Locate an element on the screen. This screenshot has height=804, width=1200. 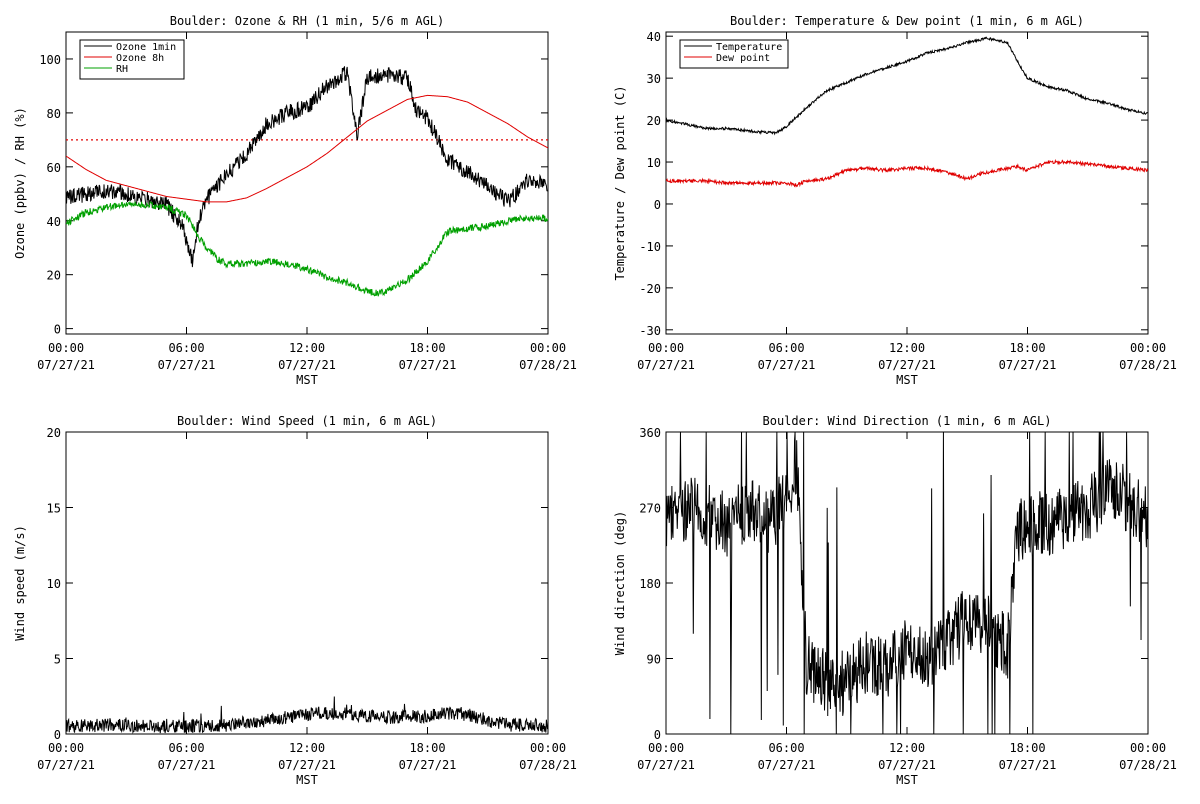
y-tick-label: 100 is located at coordinates (50, 60).